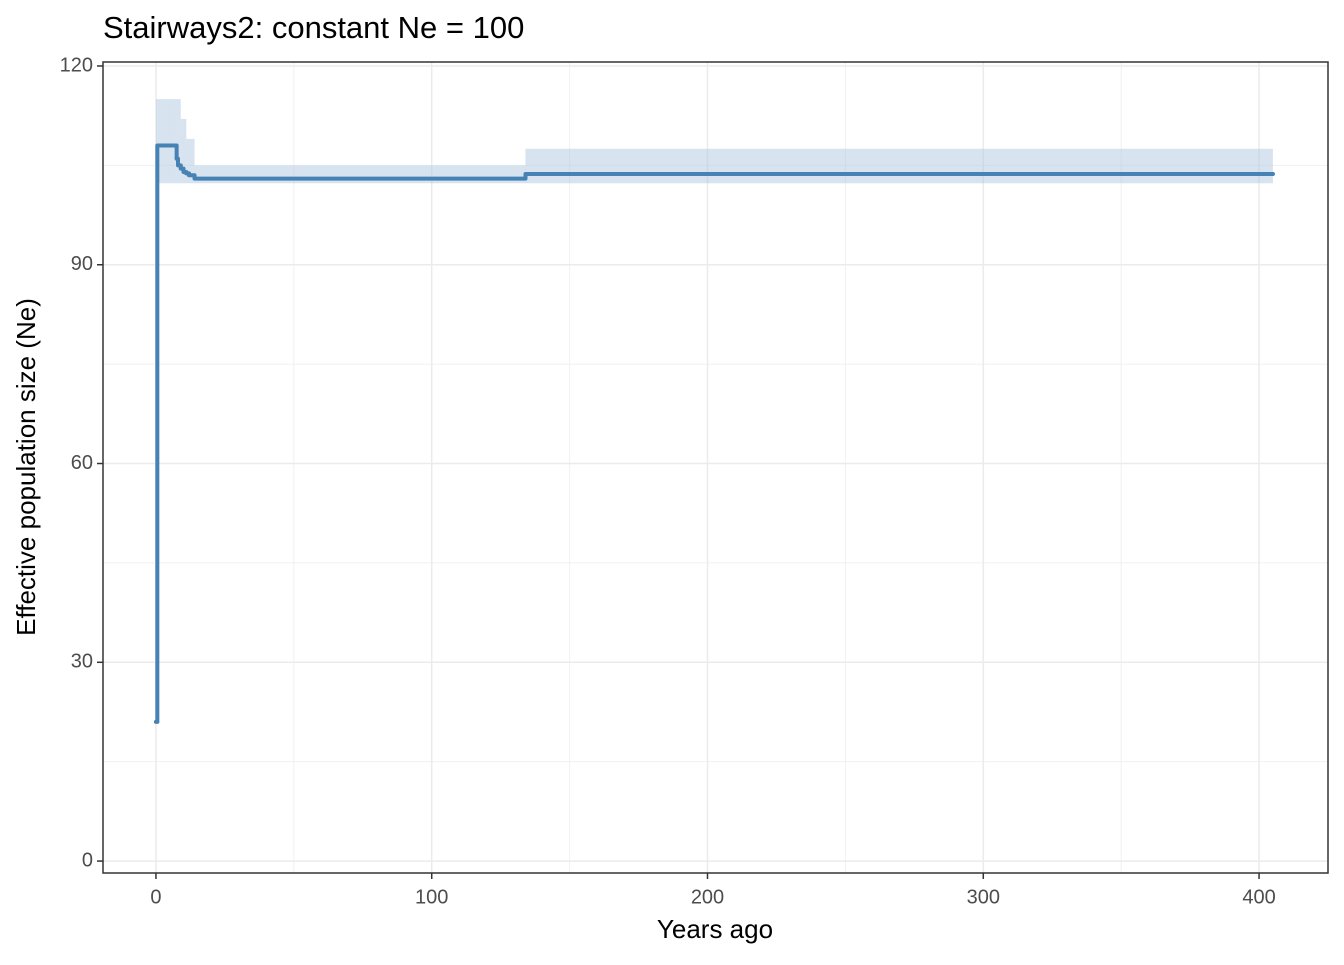 This screenshot has width=1344, height=965. I want to click on y-axis-title: Effective population size (Ne), so click(26, 467).